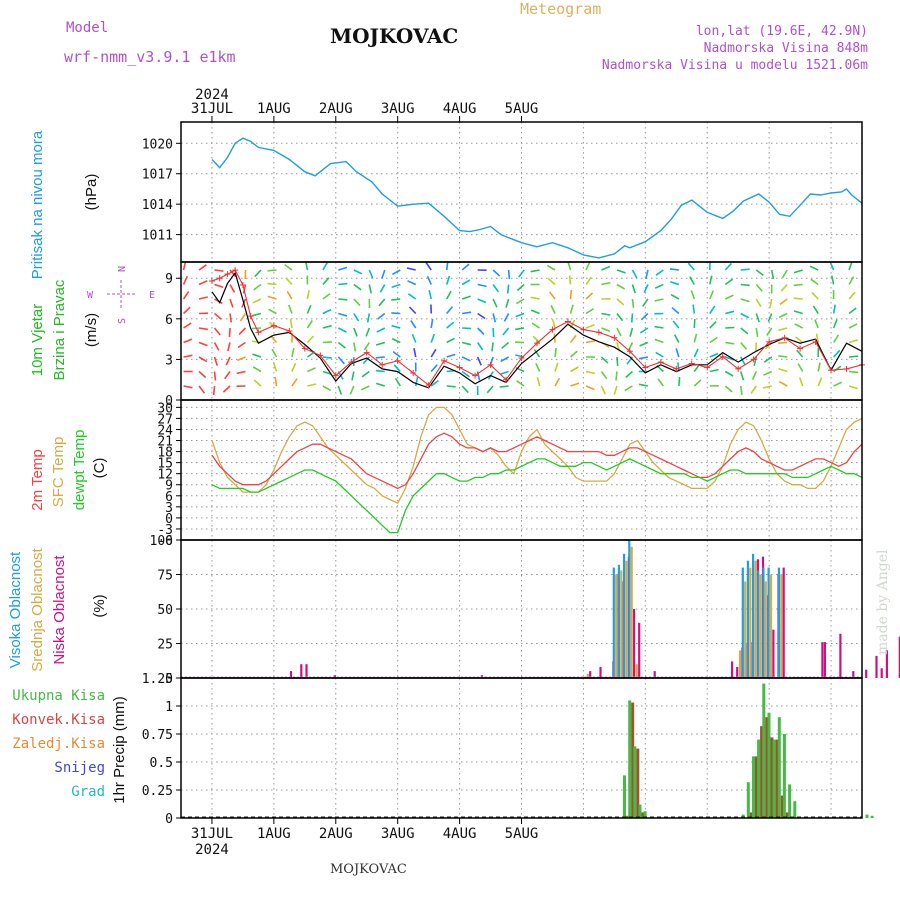  Describe the element at coordinates (165, 442) in the screenshot. I see `y-tick-label: 21` at that location.